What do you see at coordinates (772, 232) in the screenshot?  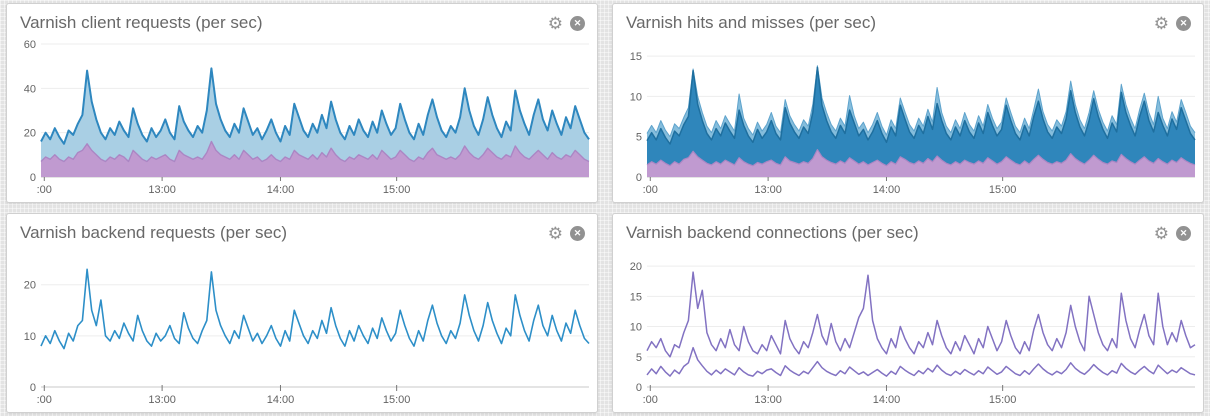 I see `panel-title: Varnish backend connections (per sec)` at bounding box center [772, 232].